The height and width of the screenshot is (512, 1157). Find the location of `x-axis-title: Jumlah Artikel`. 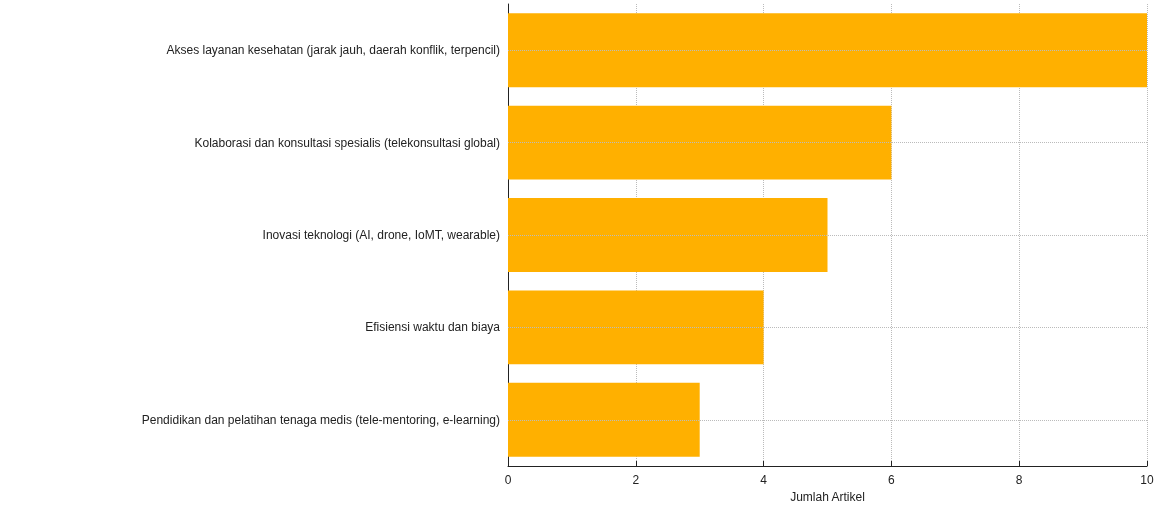

x-axis-title: Jumlah Artikel is located at coordinates (827, 496).